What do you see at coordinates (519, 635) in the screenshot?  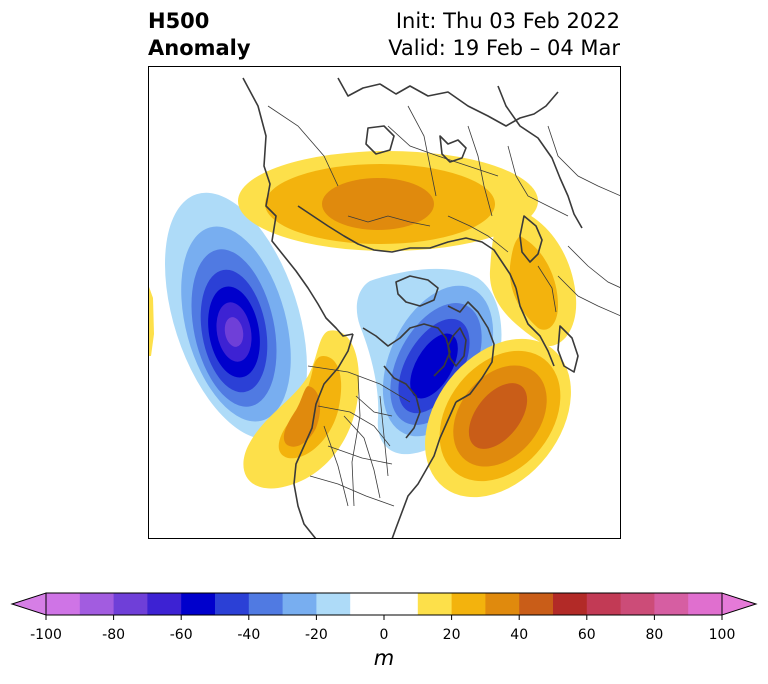 I see `colorbar-tick-label: 40` at bounding box center [519, 635].